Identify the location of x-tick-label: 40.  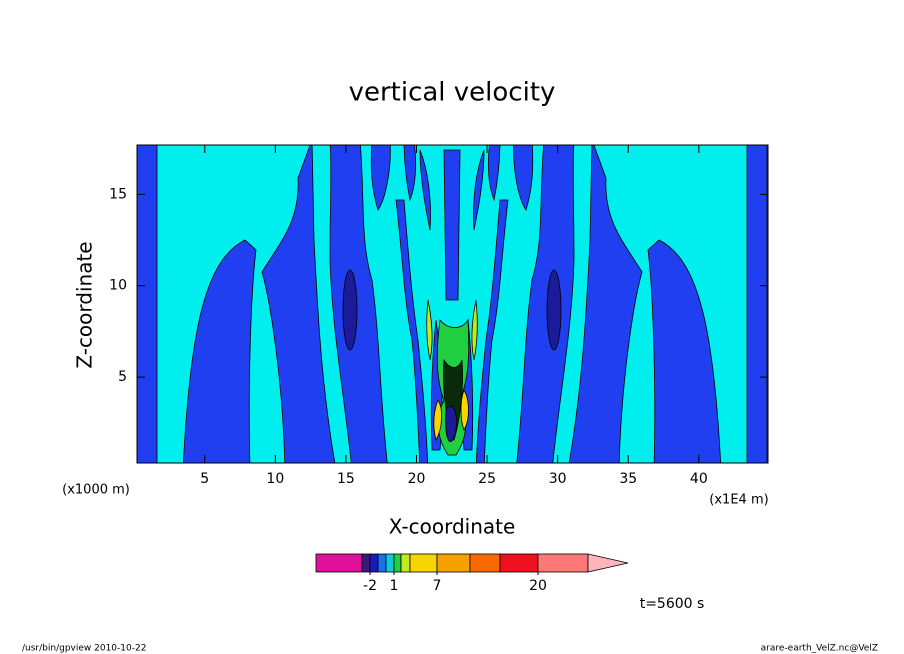
(699, 479).